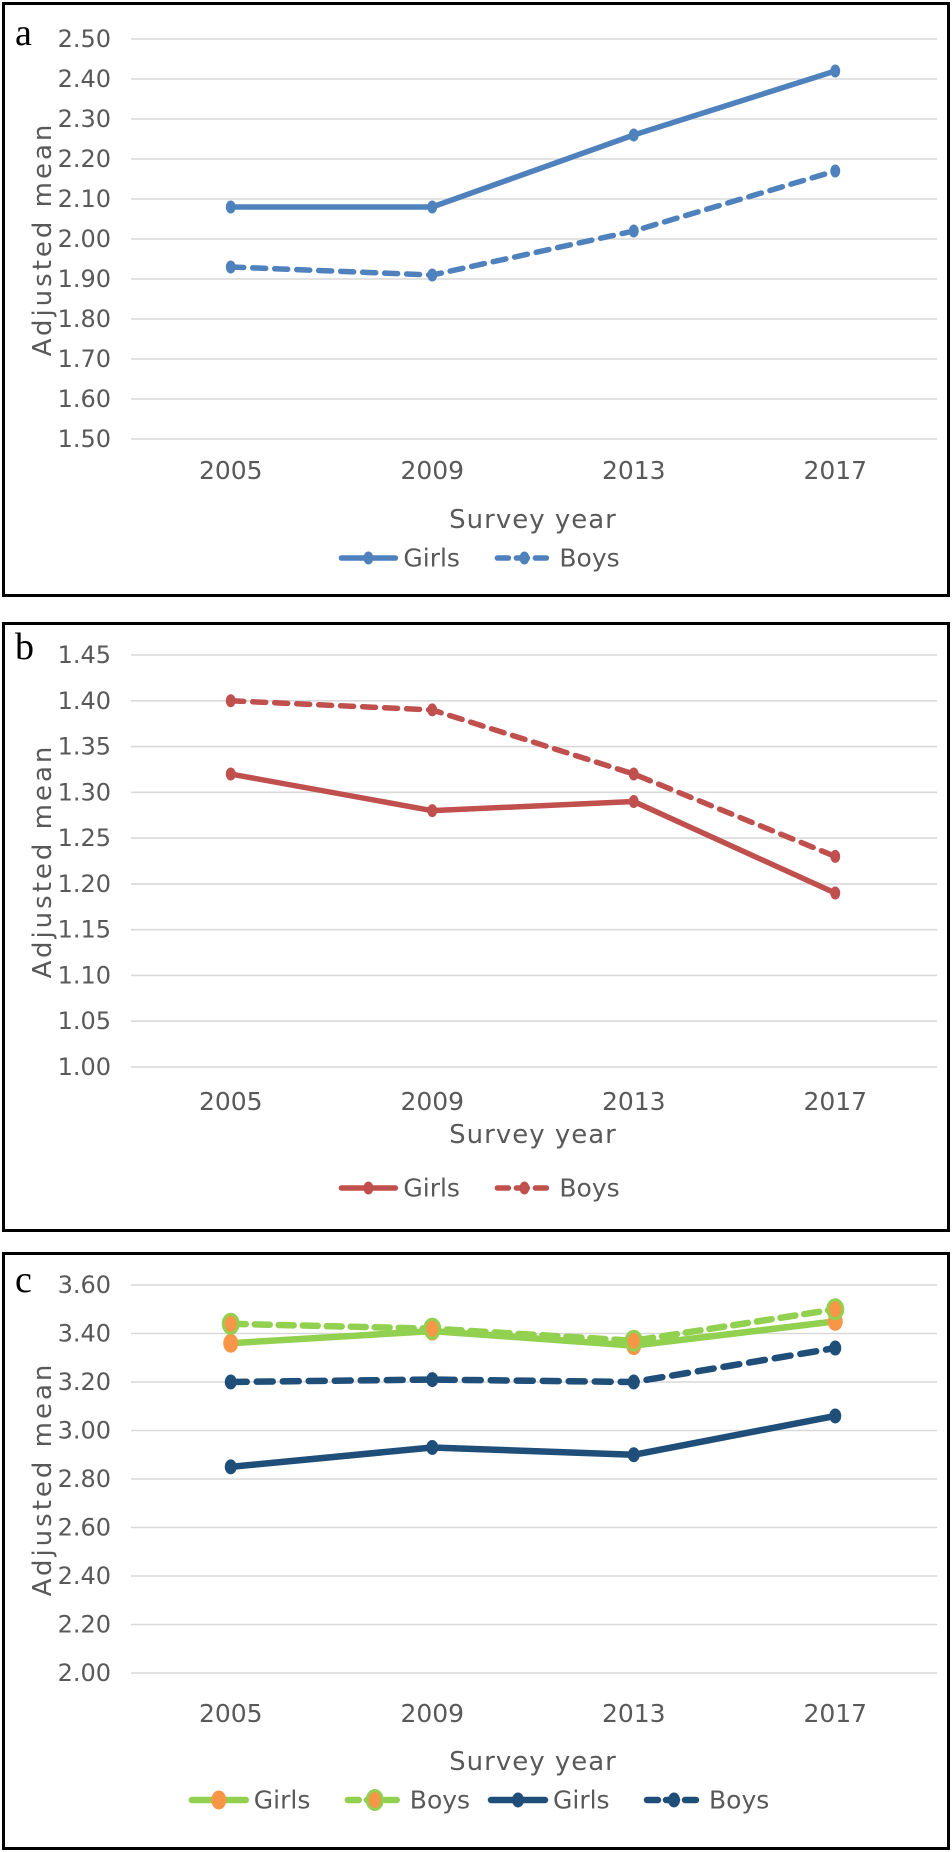 The height and width of the screenshot is (1852, 952). What do you see at coordinates (84, 199) in the screenshot?
I see `y-tick-label: 2.10` at bounding box center [84, 199].